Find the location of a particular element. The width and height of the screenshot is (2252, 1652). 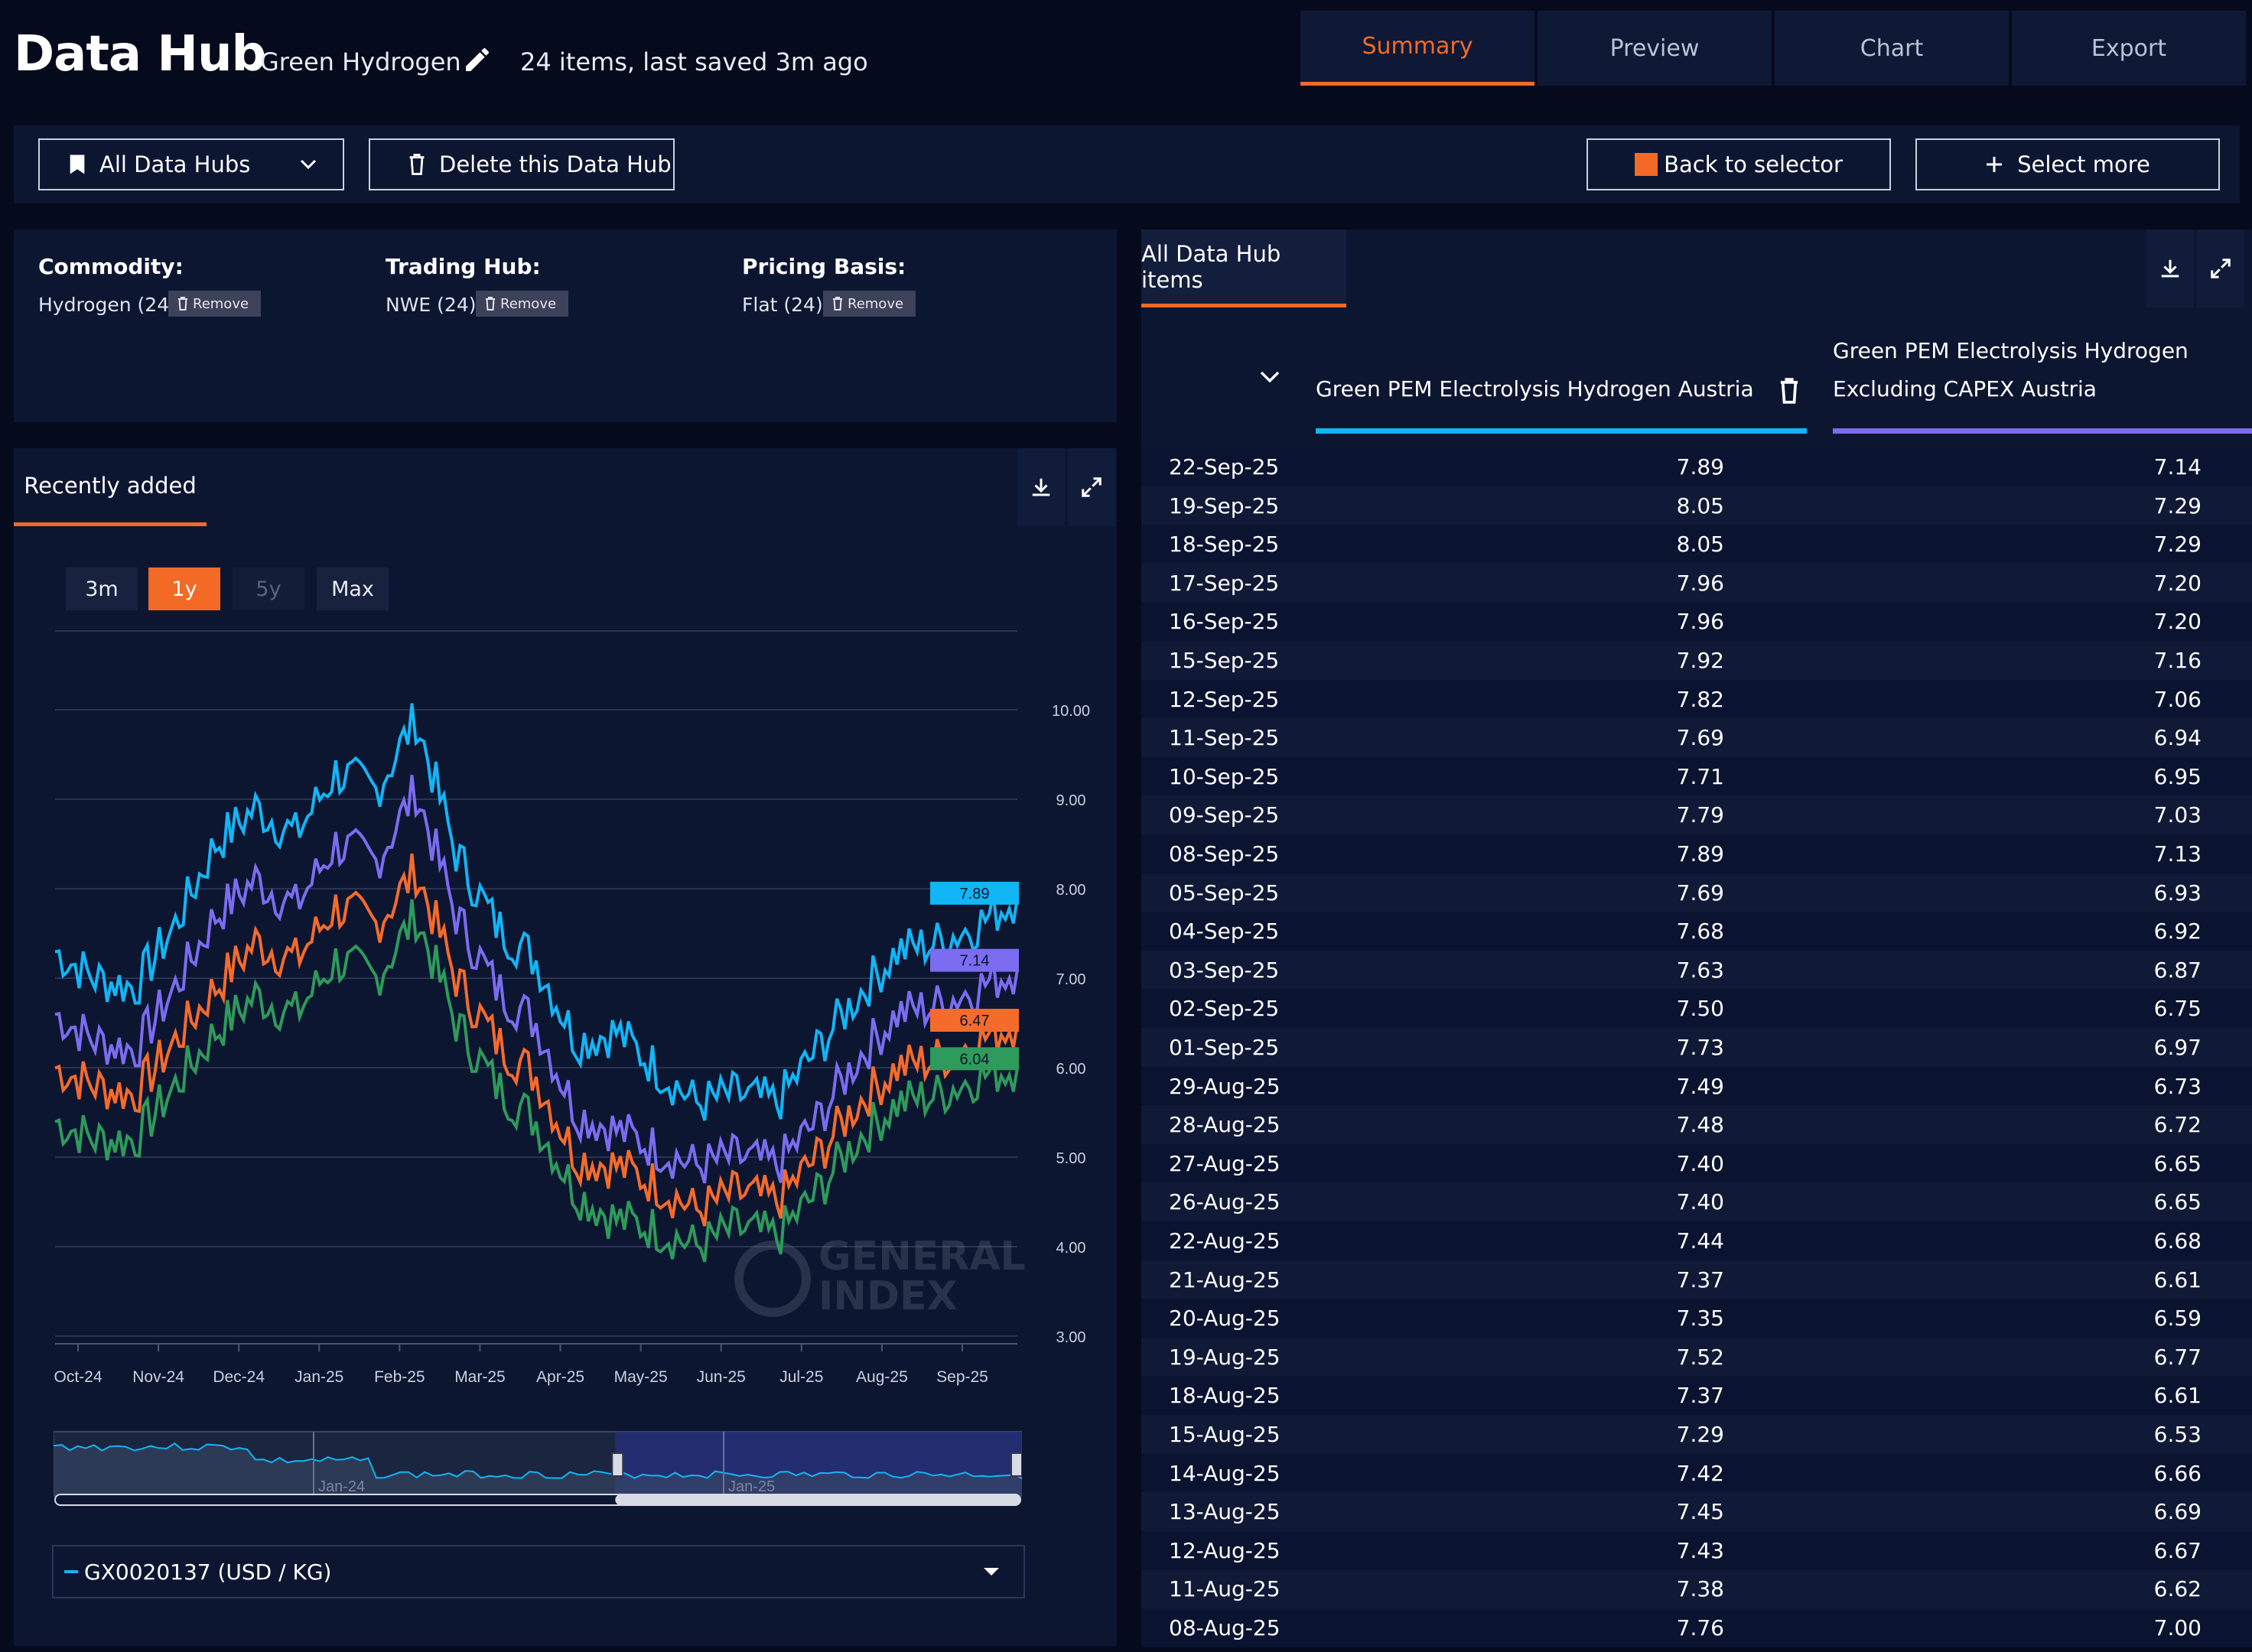

row-value-2: 6.72 is located at coordinates (2177, 1125).